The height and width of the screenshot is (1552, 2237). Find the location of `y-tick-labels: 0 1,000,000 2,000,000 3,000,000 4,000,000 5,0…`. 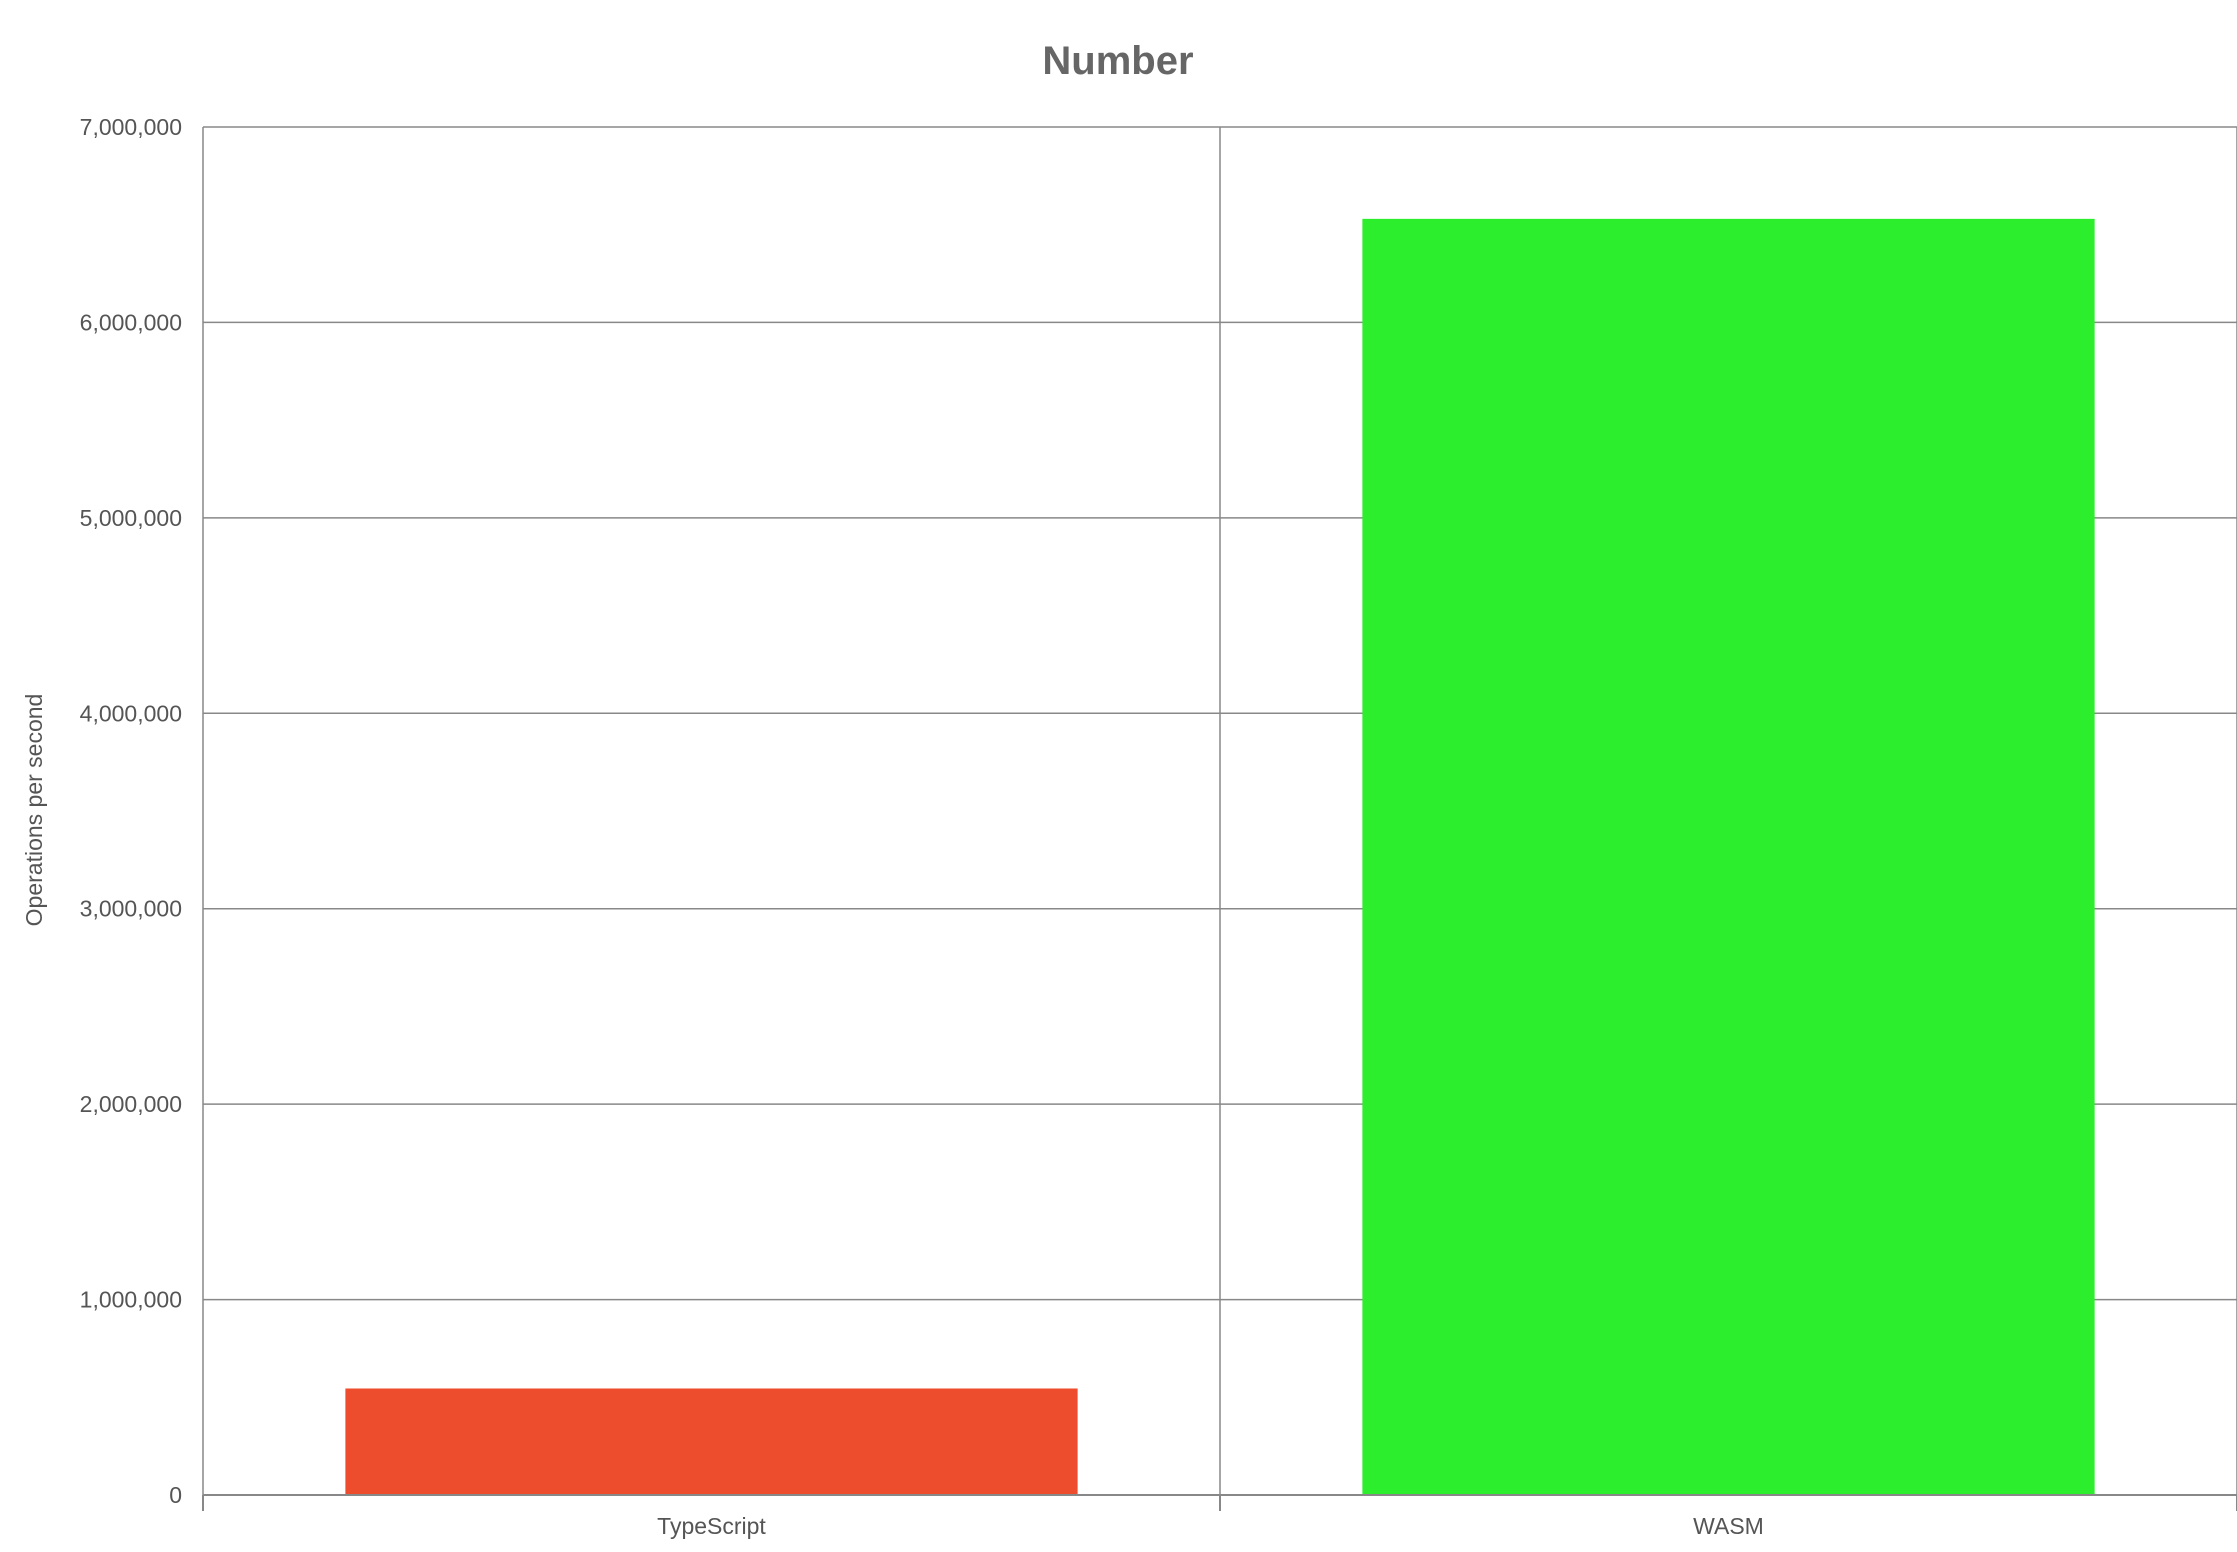

y-tick-labels: 0 1,000,000 2,000,000 3,000,000 4,000,000 5,0… is located at coordinates (131, 811).